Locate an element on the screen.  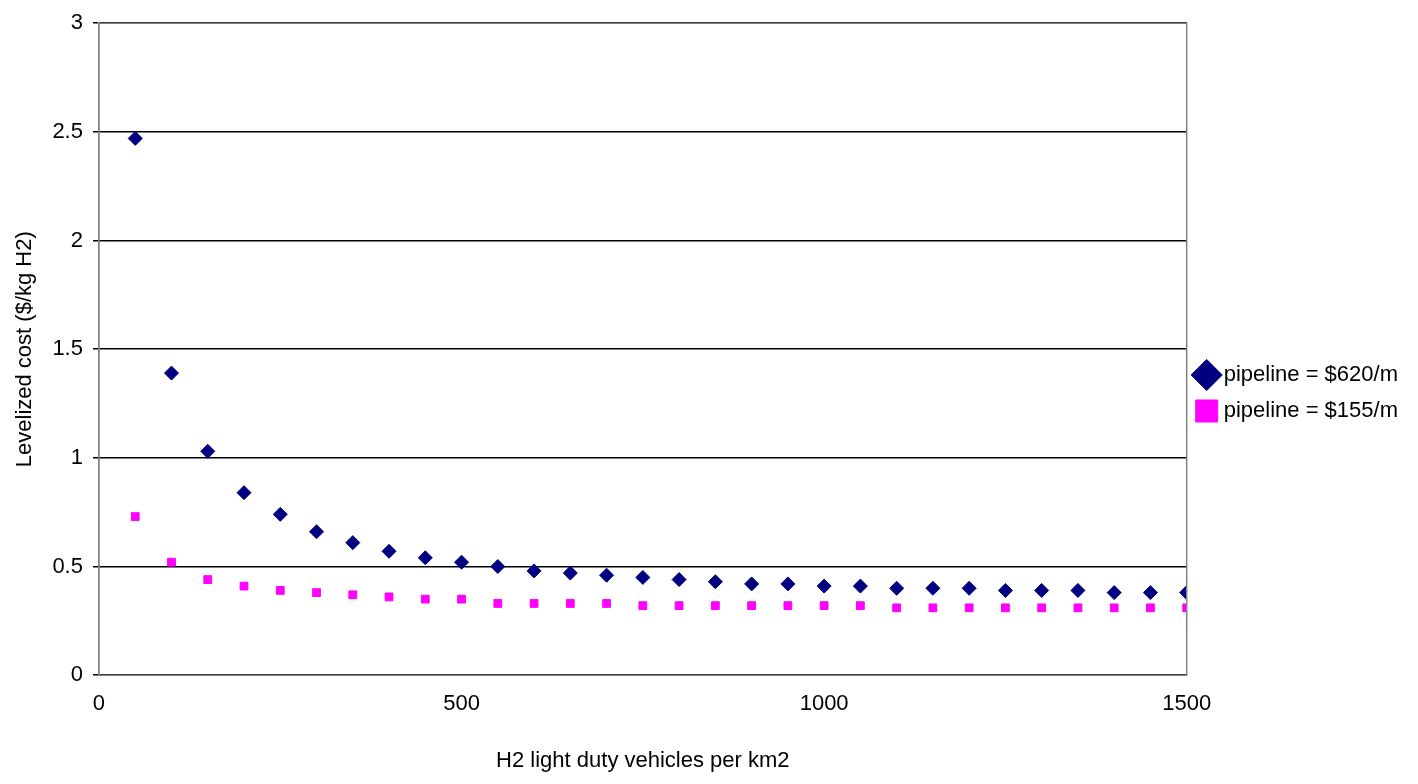
x-axis-title: H2 light duty vehicles per km2 is located at coordinates (643, 759).